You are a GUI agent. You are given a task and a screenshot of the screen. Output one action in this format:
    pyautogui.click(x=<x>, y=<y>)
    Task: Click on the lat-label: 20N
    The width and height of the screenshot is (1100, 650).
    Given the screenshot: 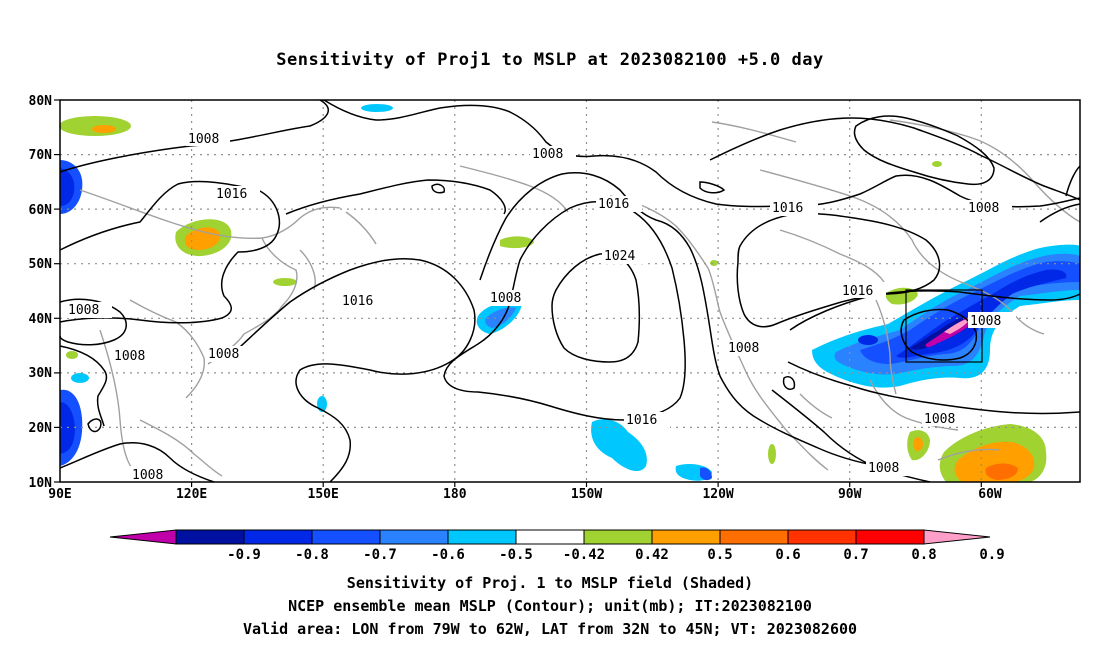 What is the action you would take?
    pyautogui.click(x=41, y=428)
    